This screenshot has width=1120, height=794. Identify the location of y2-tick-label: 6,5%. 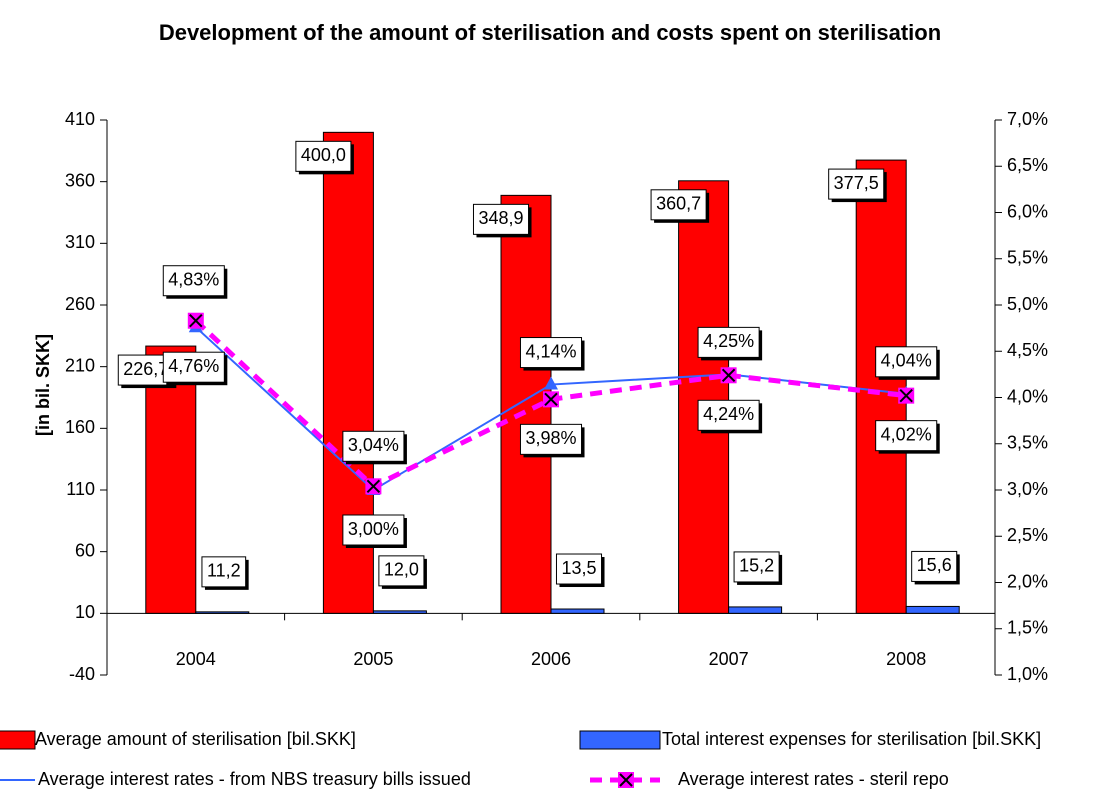
(1027, 165).